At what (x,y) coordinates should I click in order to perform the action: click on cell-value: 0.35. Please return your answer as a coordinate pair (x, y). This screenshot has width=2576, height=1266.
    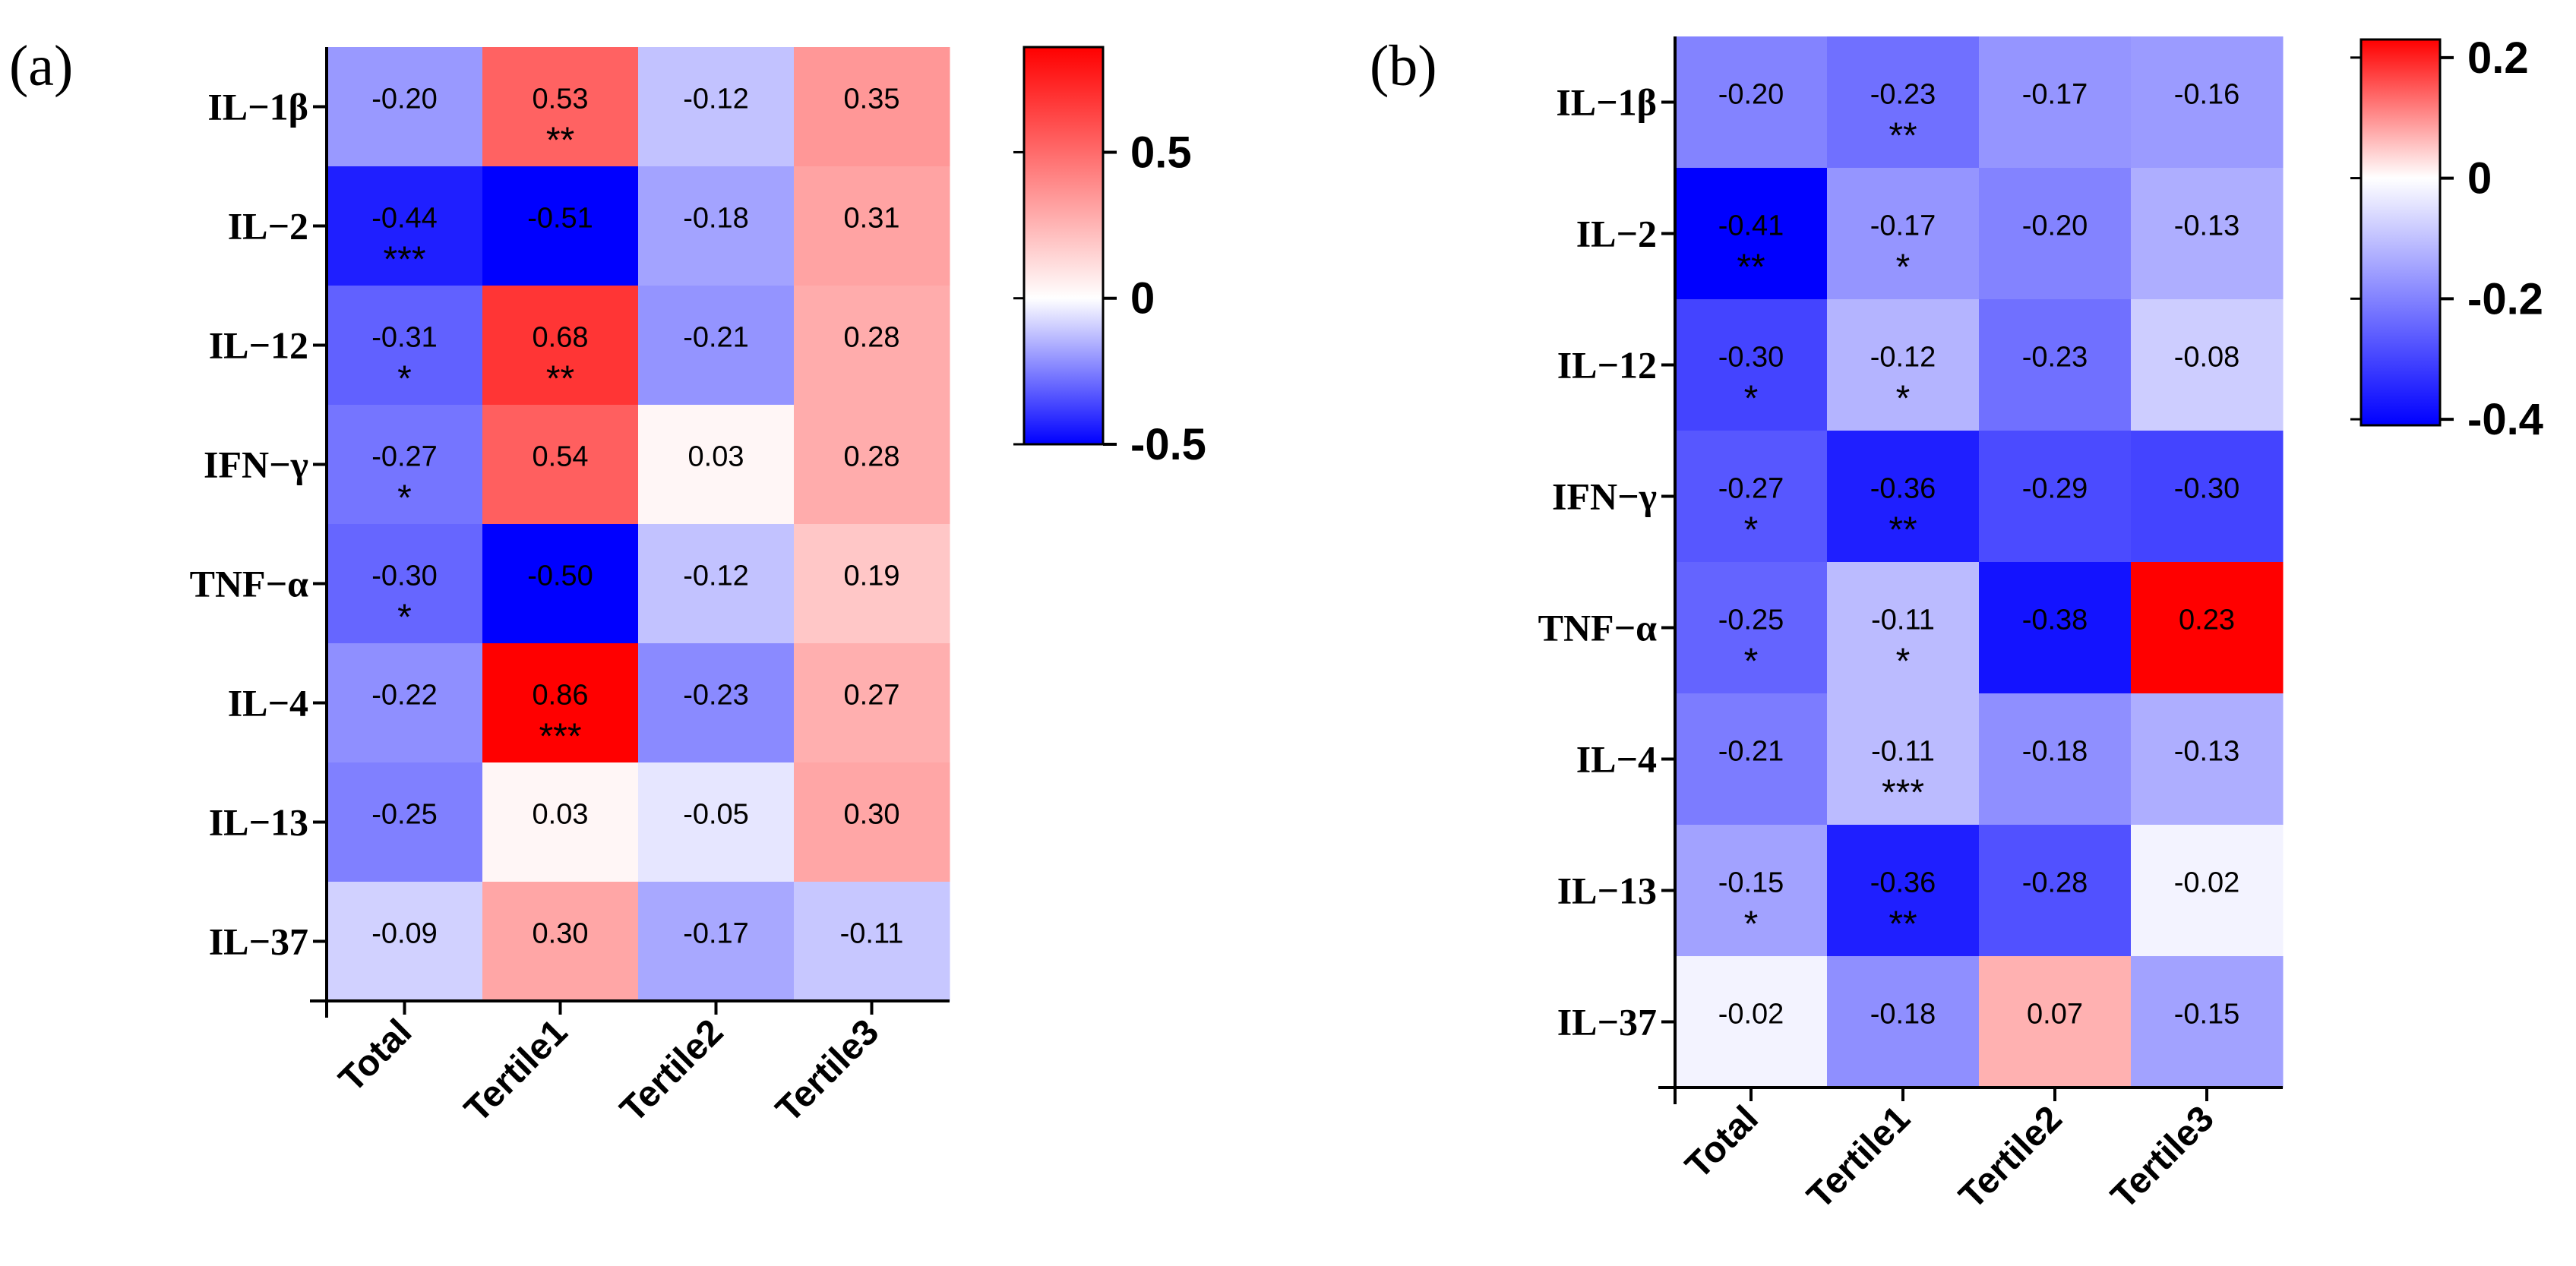
    Looking at the image, I should click on (872, 99).